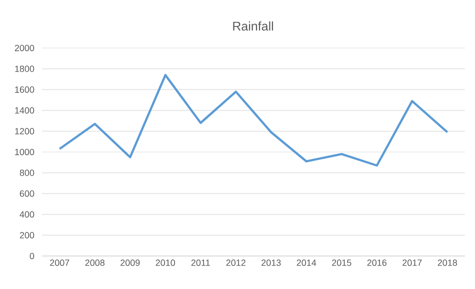 This screenshot has height=289, width=475. I want to click on x-tick-label: 2013, so click(271, 263).